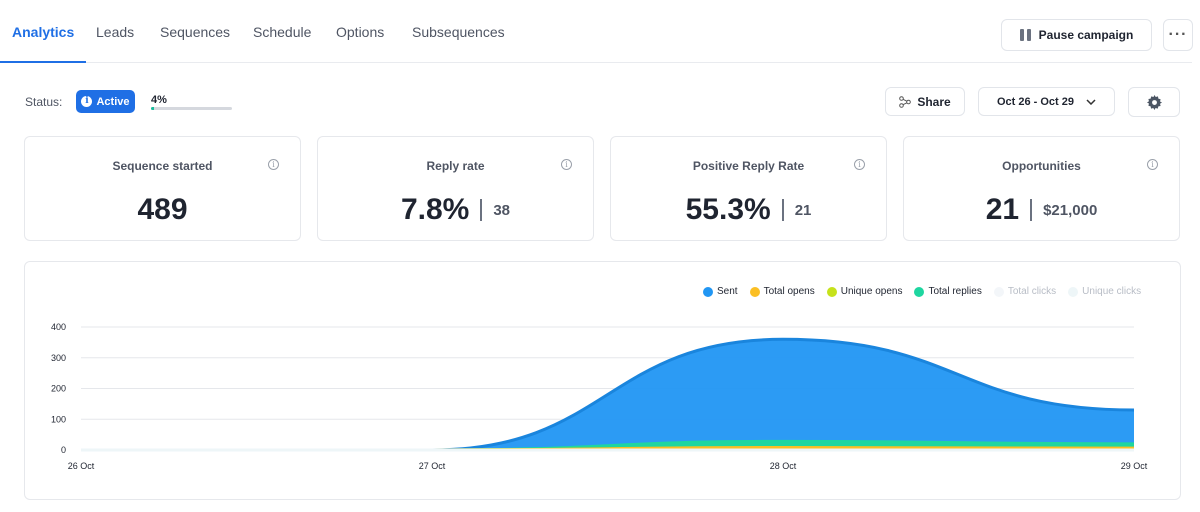  I want to click on share-button: Share, so click(925, 101).